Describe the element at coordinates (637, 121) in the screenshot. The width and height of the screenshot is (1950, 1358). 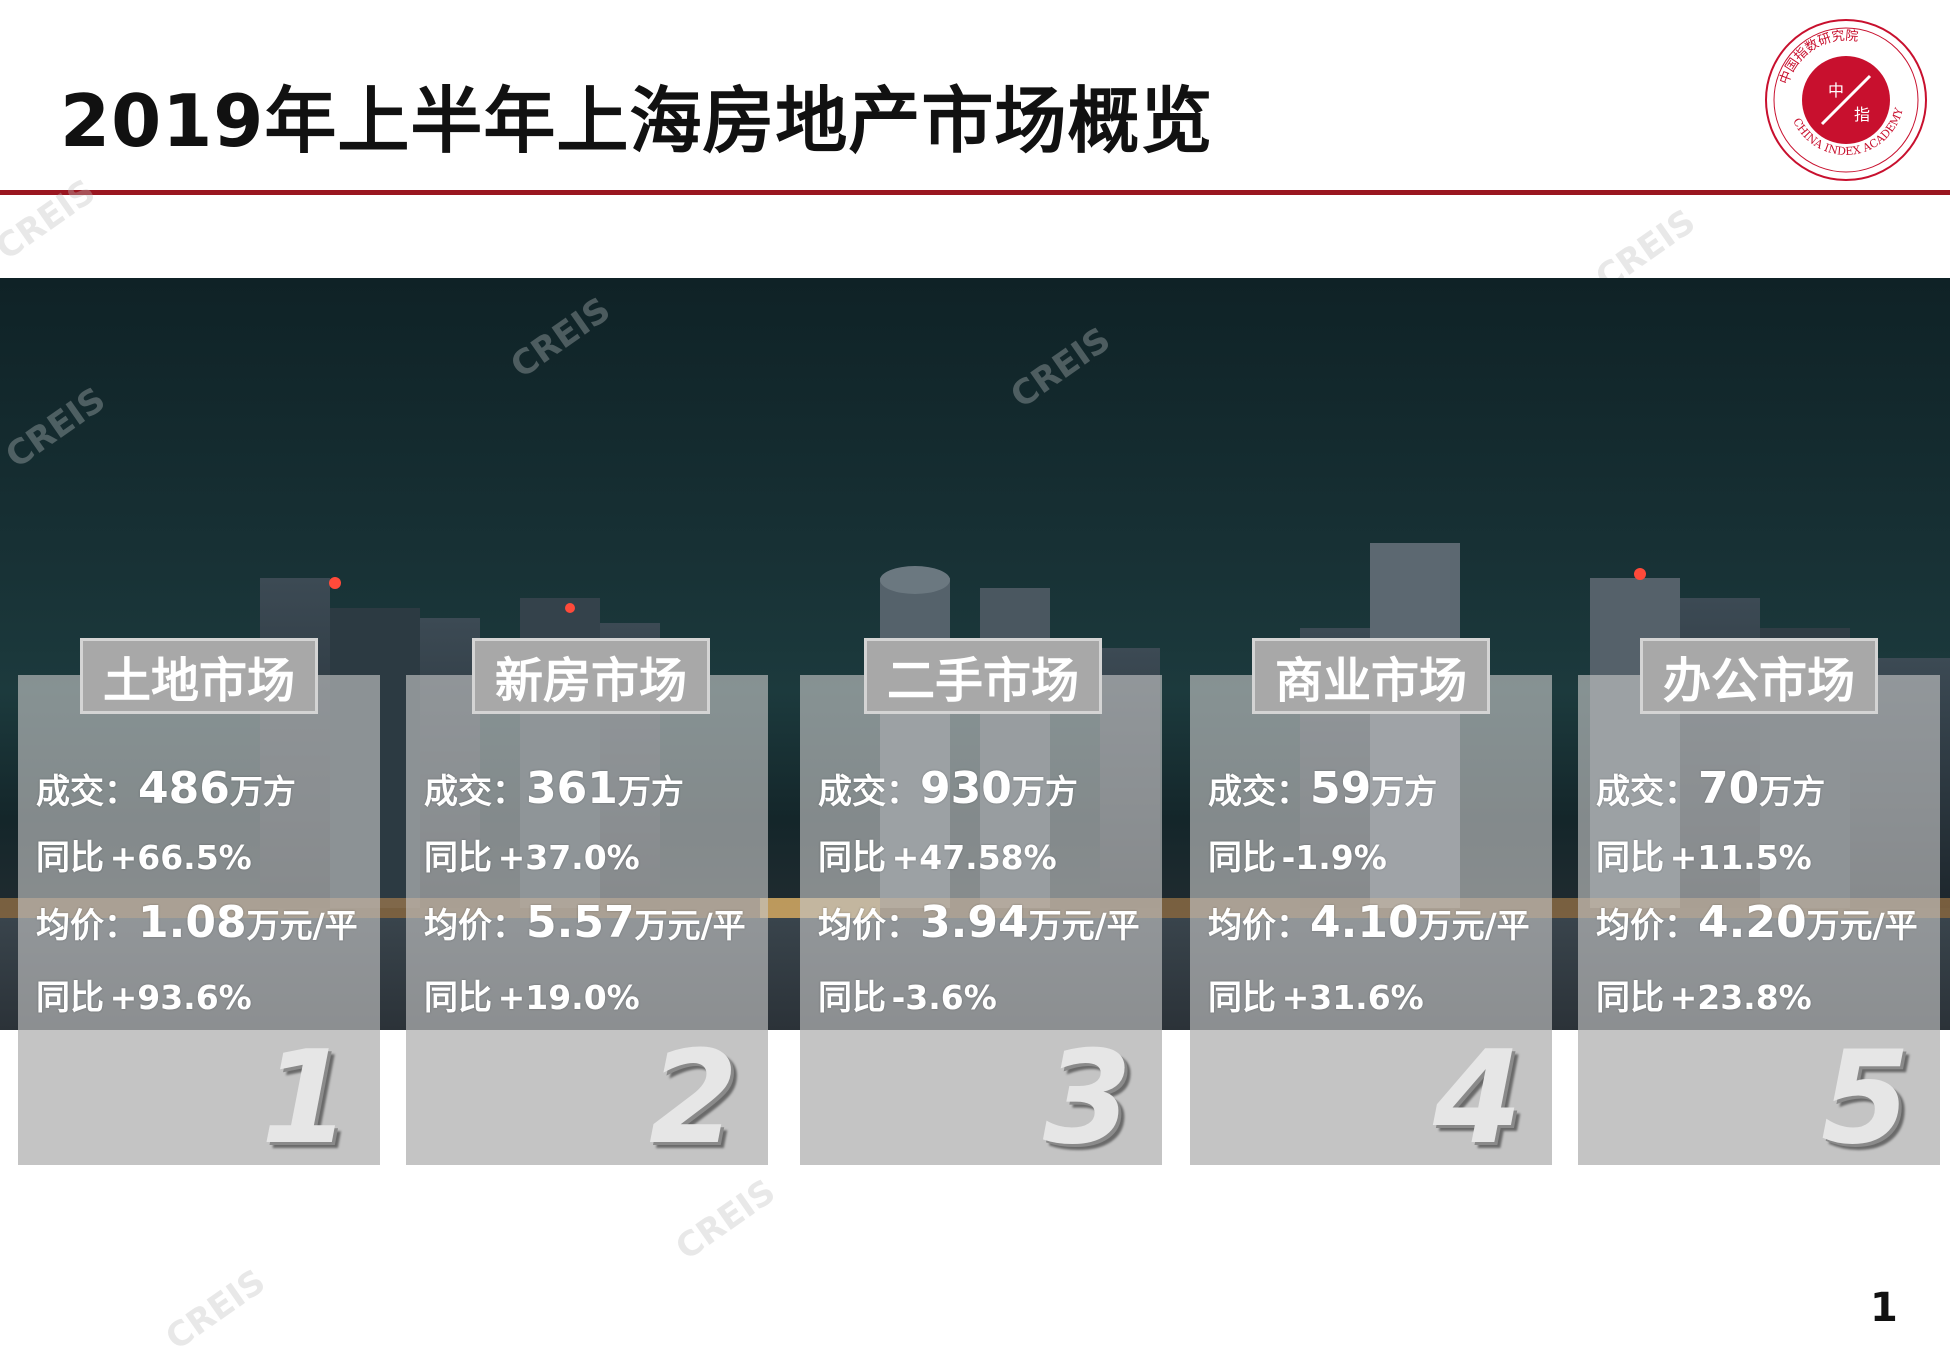
I see `page-title: 2019年上半年上海房地产市场概览` at that location.